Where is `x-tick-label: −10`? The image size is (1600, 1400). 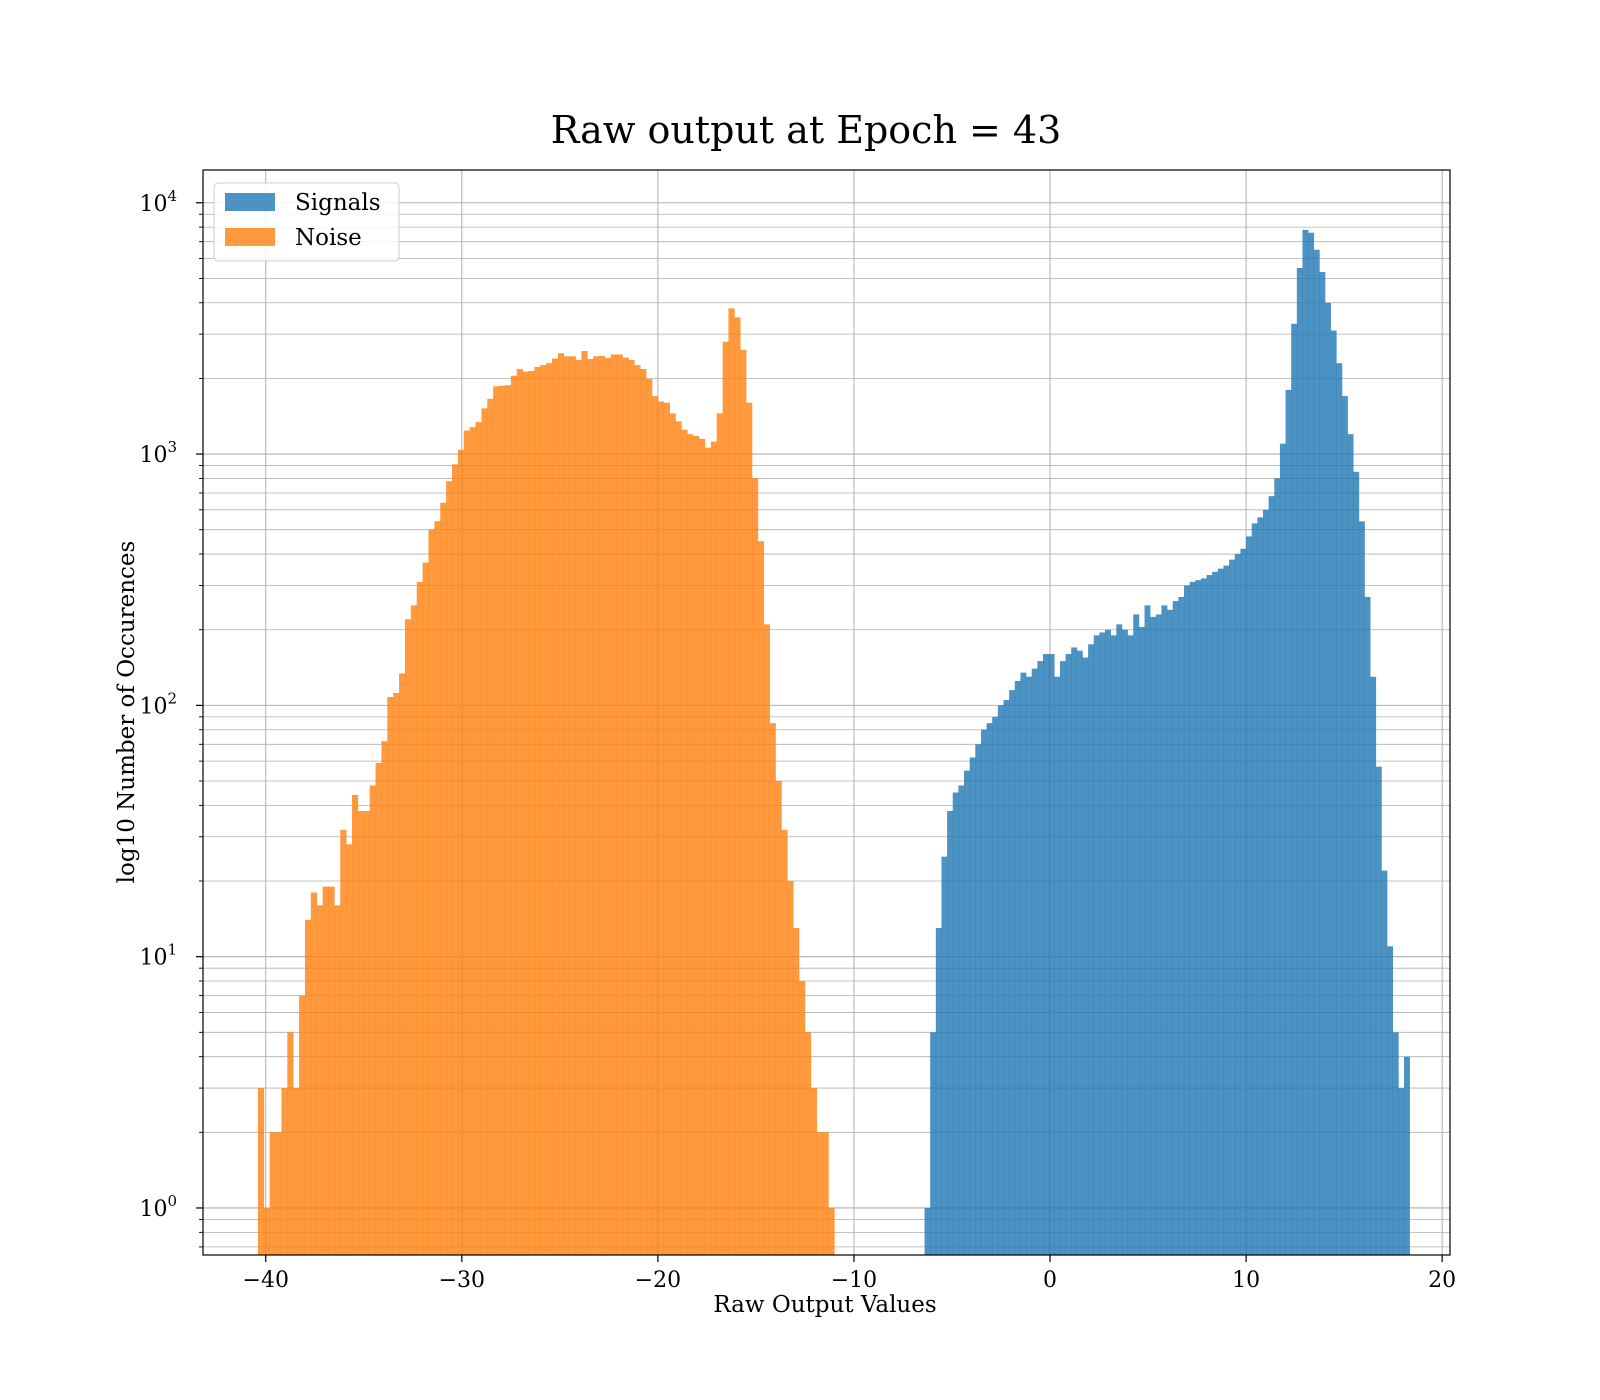
x-tick-label: −10 is located at coordinates (854, 1280).